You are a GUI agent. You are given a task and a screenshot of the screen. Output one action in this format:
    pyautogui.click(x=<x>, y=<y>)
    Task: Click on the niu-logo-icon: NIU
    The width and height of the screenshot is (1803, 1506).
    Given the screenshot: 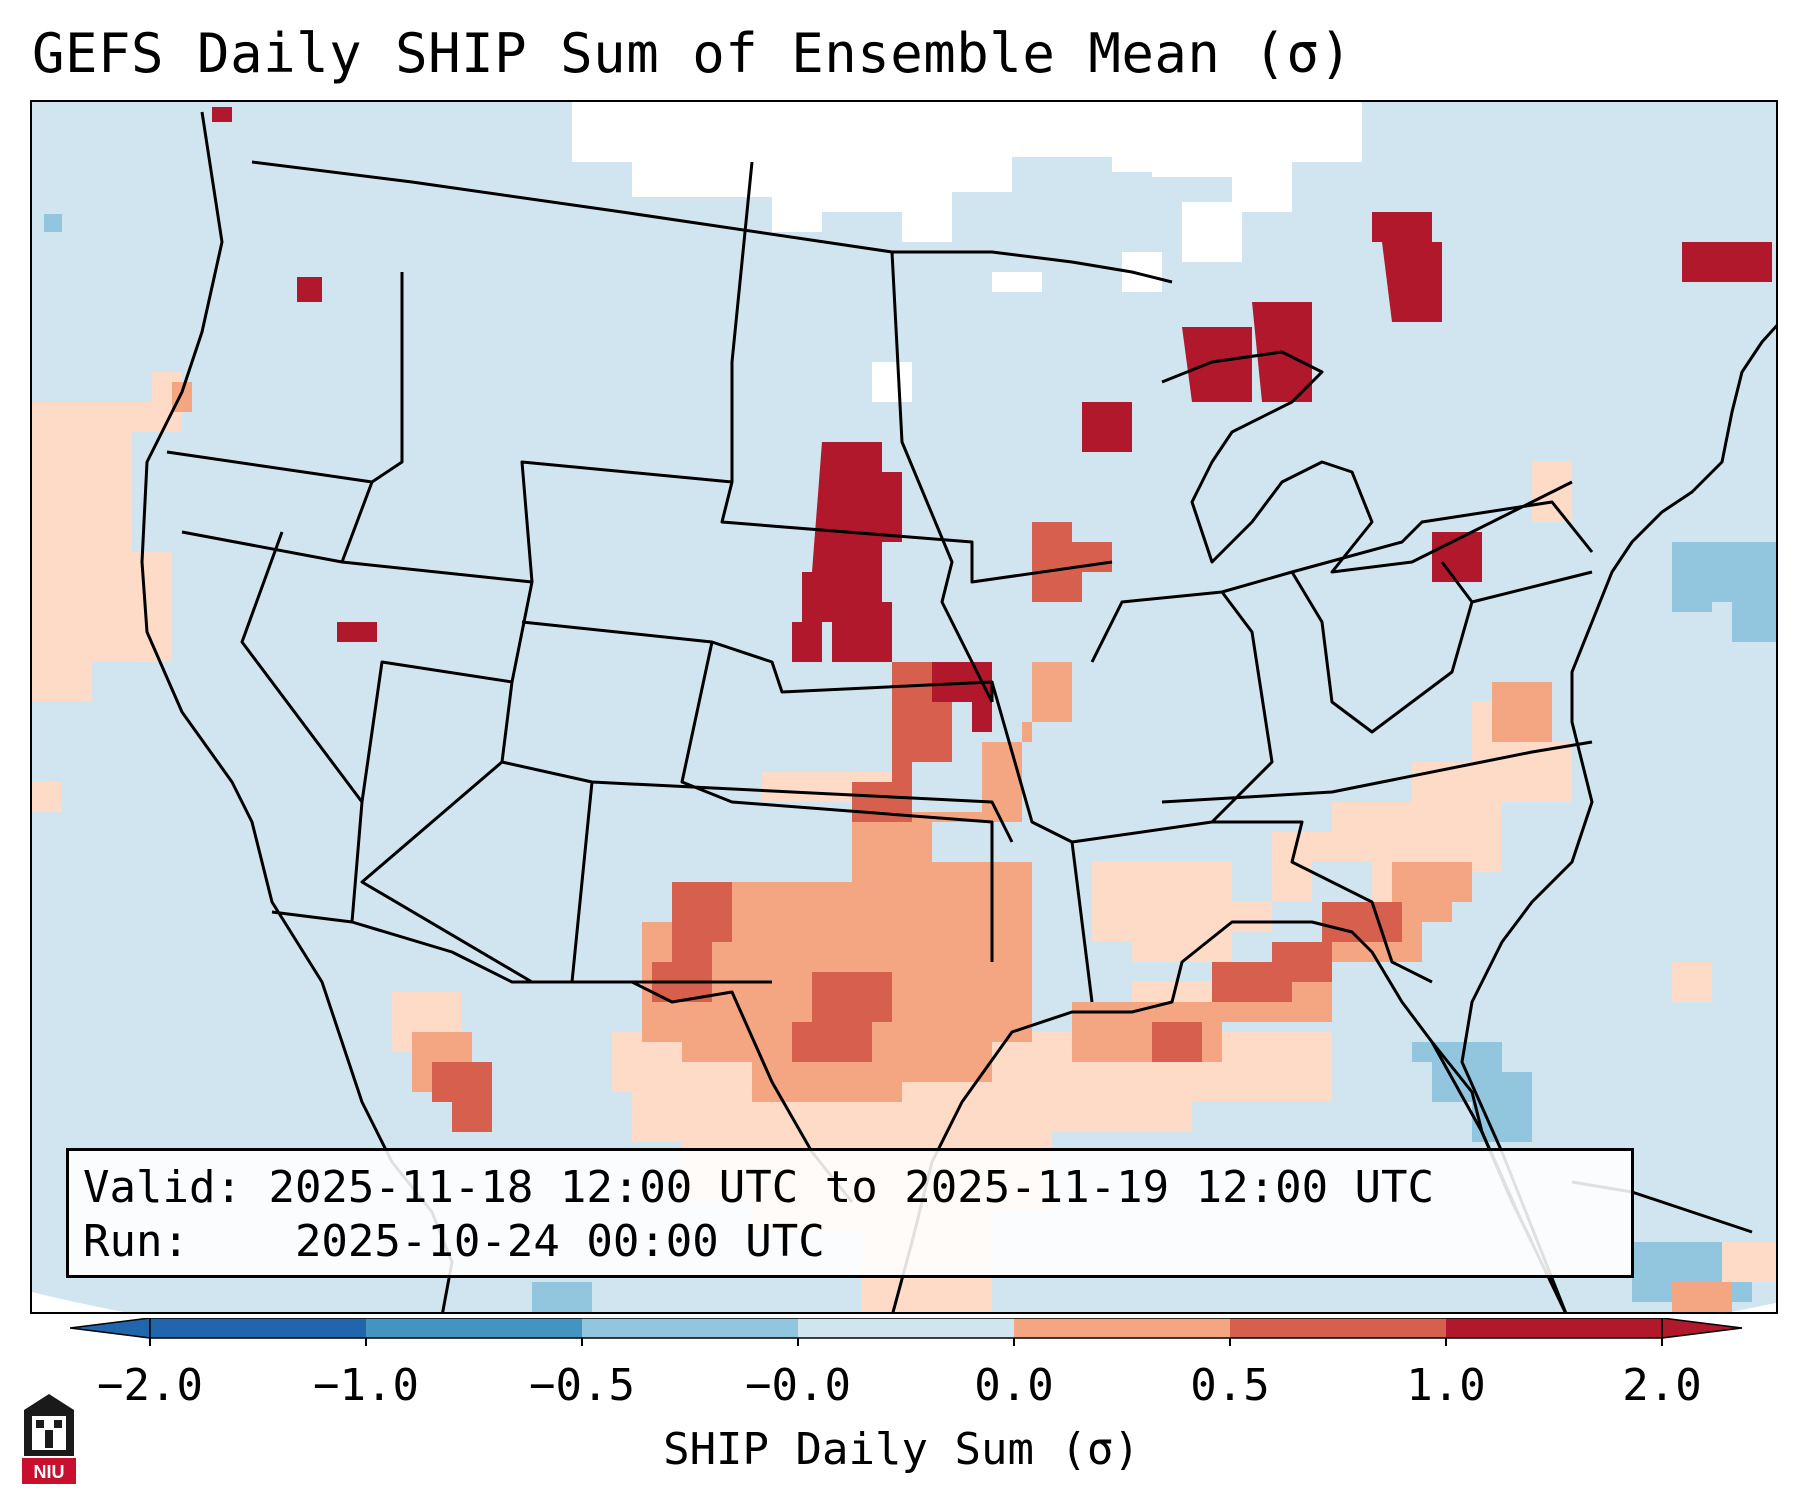 What is the action you would take?
    pyautogui.click(x=49, y=1439)
    